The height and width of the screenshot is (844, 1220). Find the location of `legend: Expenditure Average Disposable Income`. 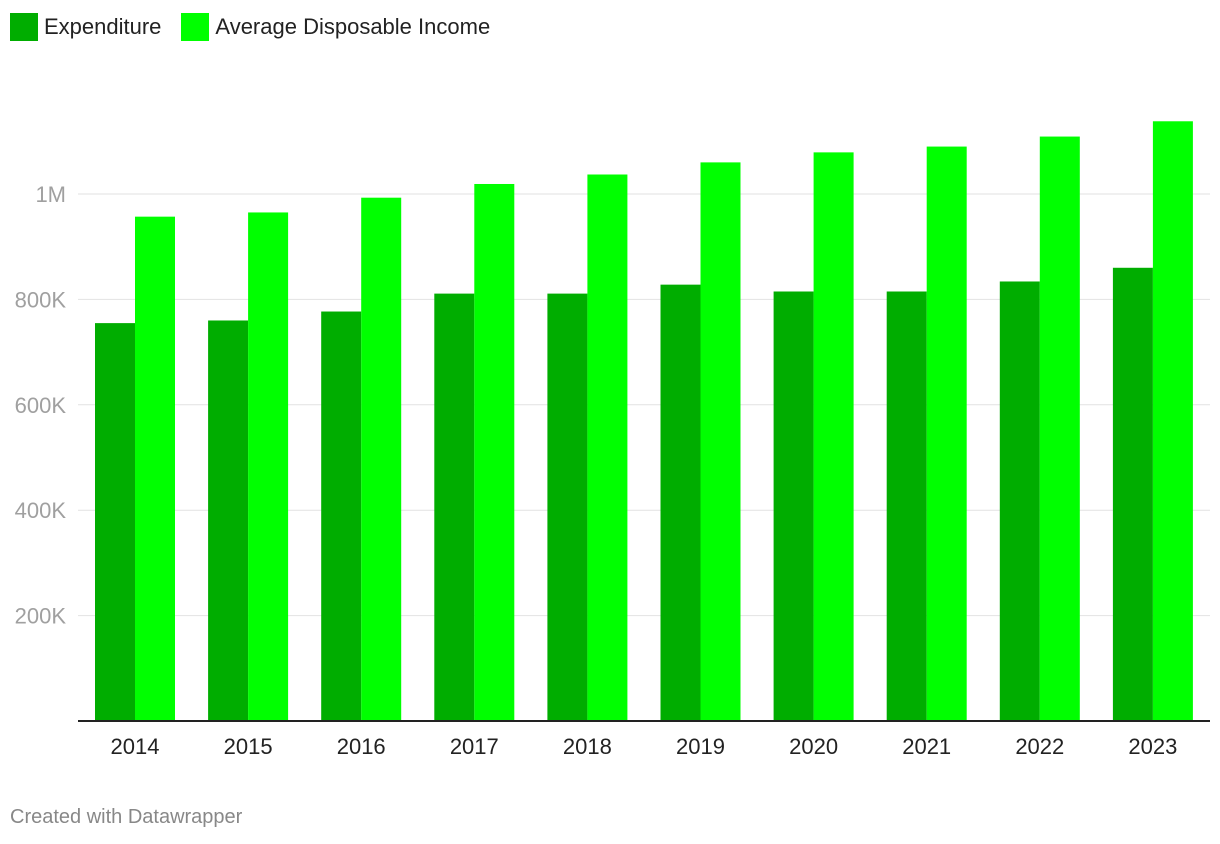

legend: Expenditure Average Disposable Income is located at coordinates (260, 27).